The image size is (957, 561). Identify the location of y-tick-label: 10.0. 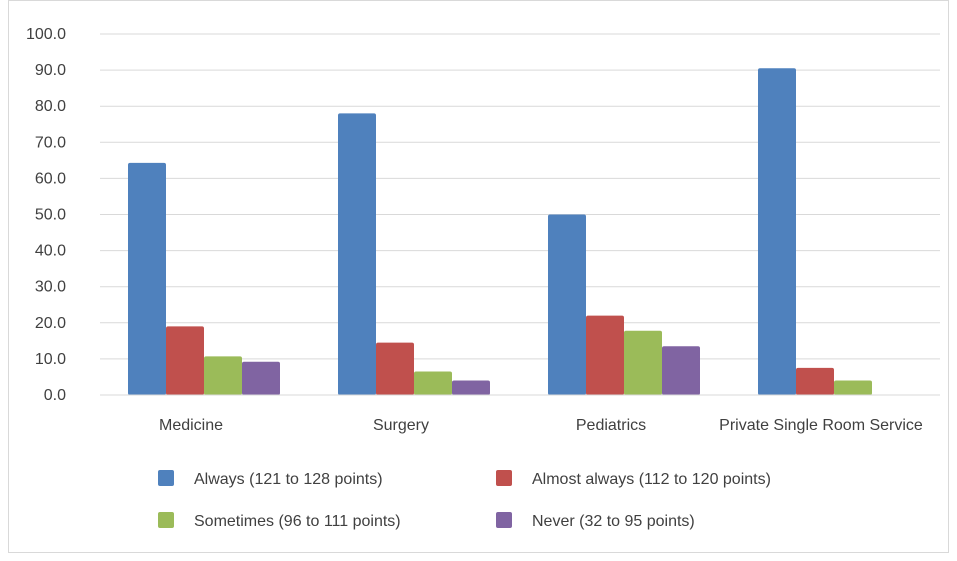
(50, 359).